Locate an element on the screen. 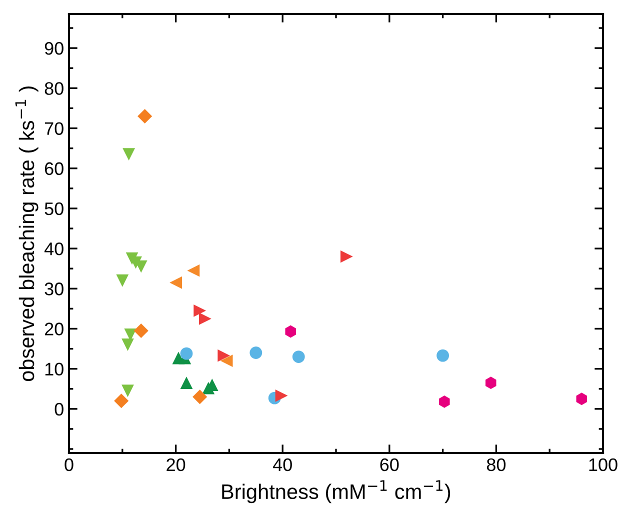  x-tick-label: 60 is located at coordinates (389, 465).